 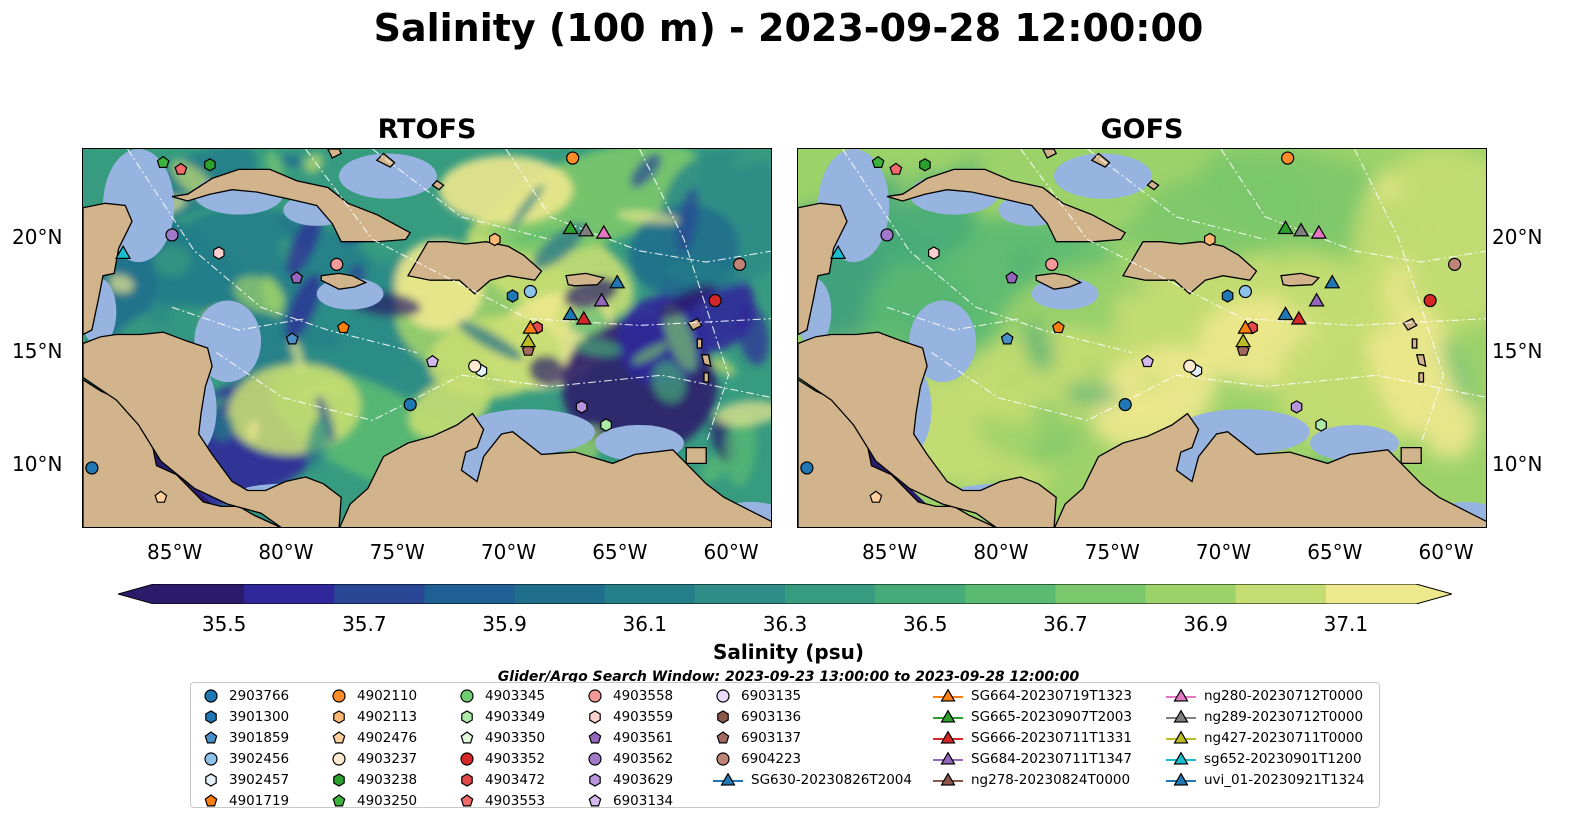 I want to click on legend-label: 3901859, so click(x=259, y=737).